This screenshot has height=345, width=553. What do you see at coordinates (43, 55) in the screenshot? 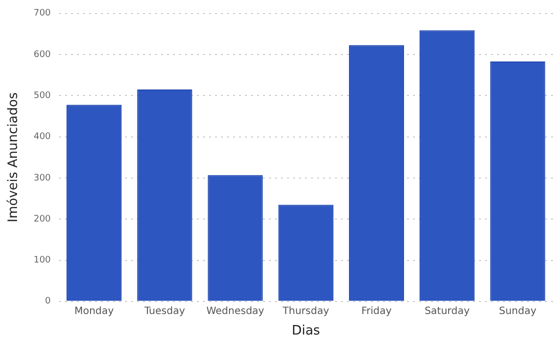
I see `y-tick-label: 600` at bounding box center [43, 55].